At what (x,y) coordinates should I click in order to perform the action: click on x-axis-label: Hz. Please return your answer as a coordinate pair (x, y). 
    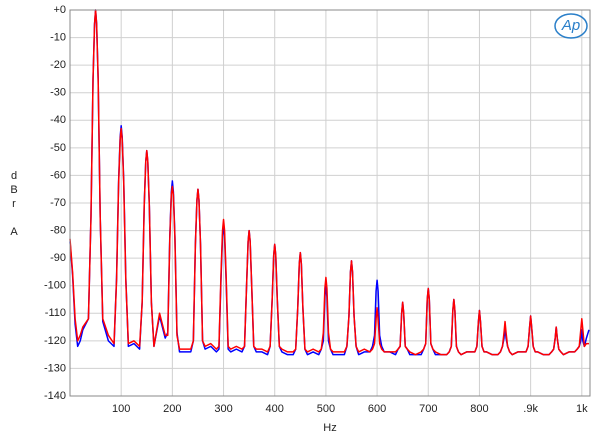
    Looking at the image, I should click on (329, 428).